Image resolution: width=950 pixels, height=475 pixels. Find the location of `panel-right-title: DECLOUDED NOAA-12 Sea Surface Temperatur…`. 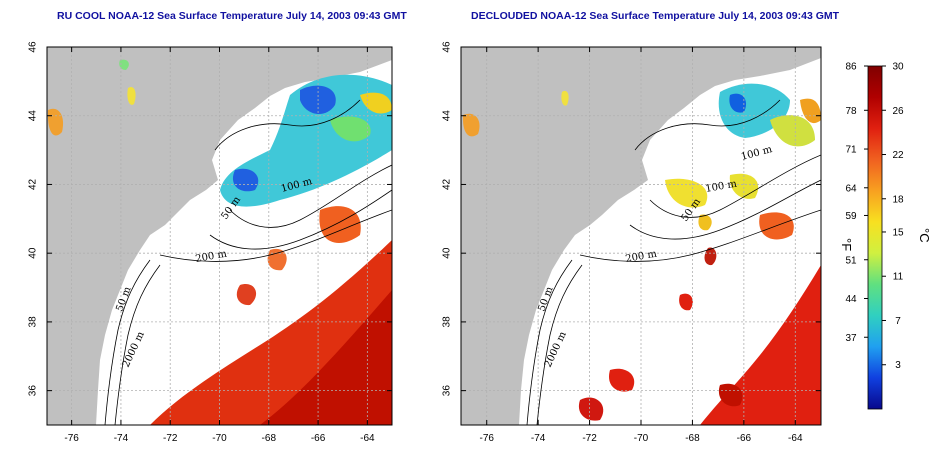

panel-right-title: DECLOUDED NOAA-12 Sea Surface Temperatur… is located at coordinates (655, 16).